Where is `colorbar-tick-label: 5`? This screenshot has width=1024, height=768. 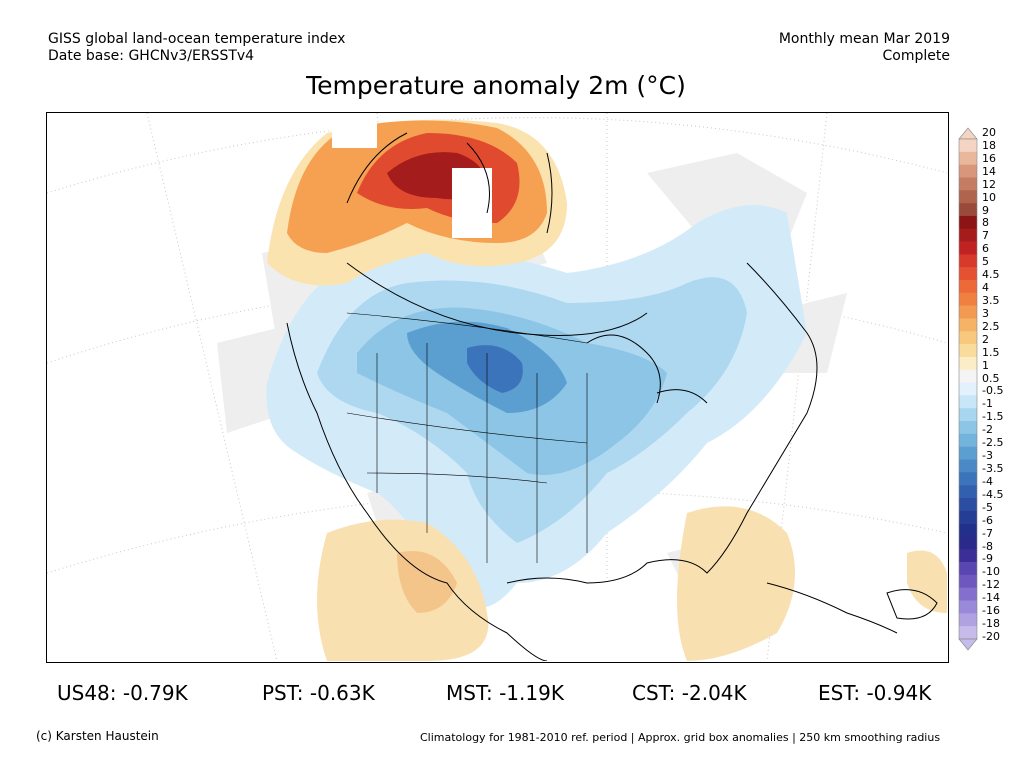
colorbar-tick-label: 5 is located at coordinates (985, 262).